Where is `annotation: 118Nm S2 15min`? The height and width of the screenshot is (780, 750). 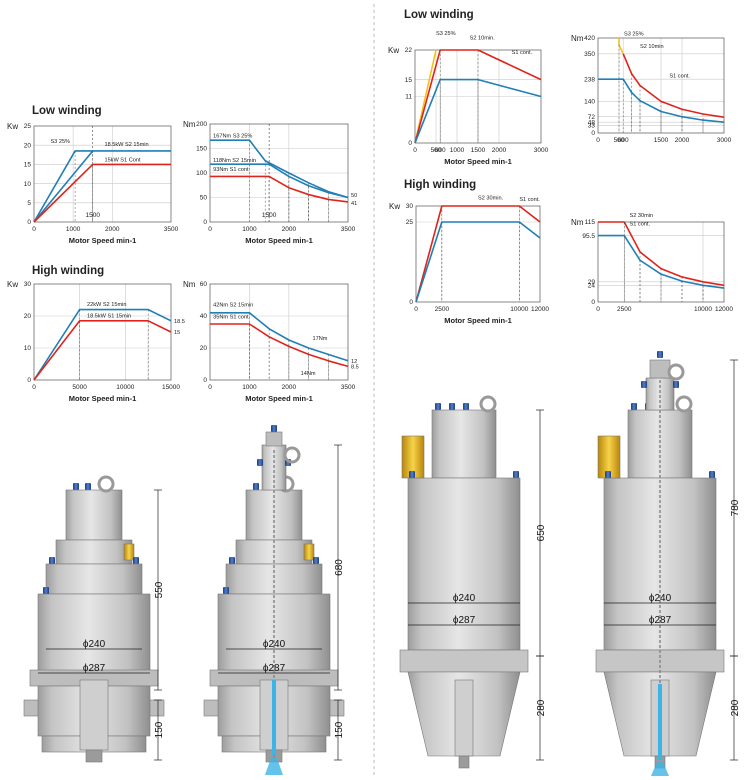
annotation: 118Nm S2 15min is located at coordinates (234, 161).